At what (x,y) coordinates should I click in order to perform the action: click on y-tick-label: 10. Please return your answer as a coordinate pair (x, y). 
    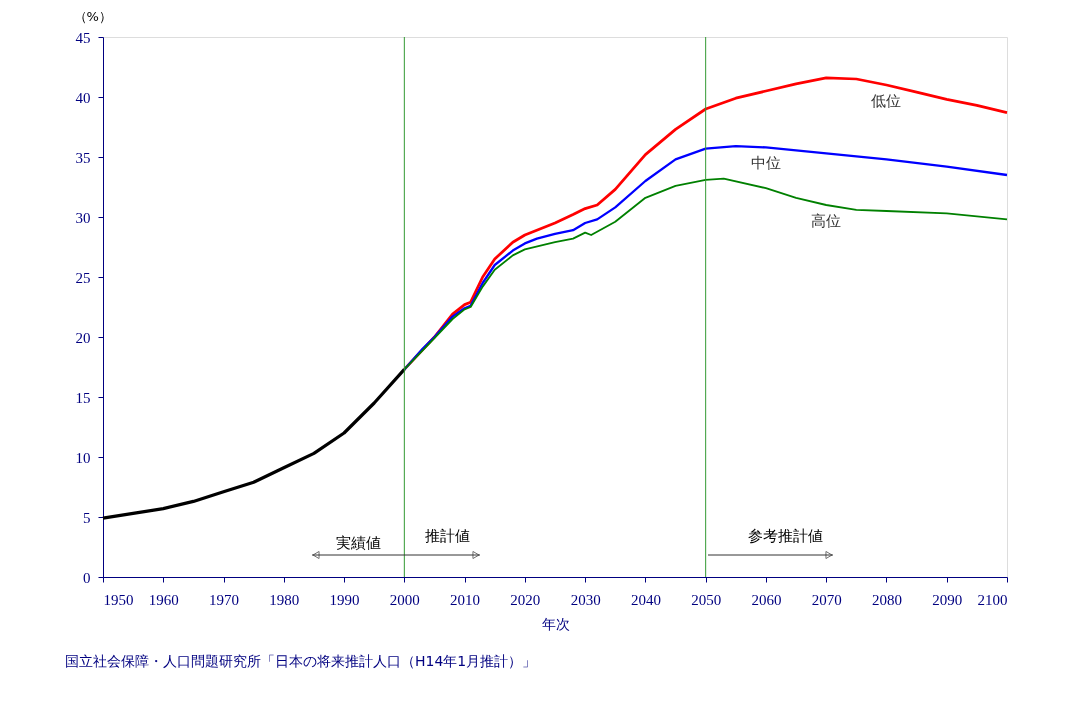
    Looking at the image, I should click on (83, 457).